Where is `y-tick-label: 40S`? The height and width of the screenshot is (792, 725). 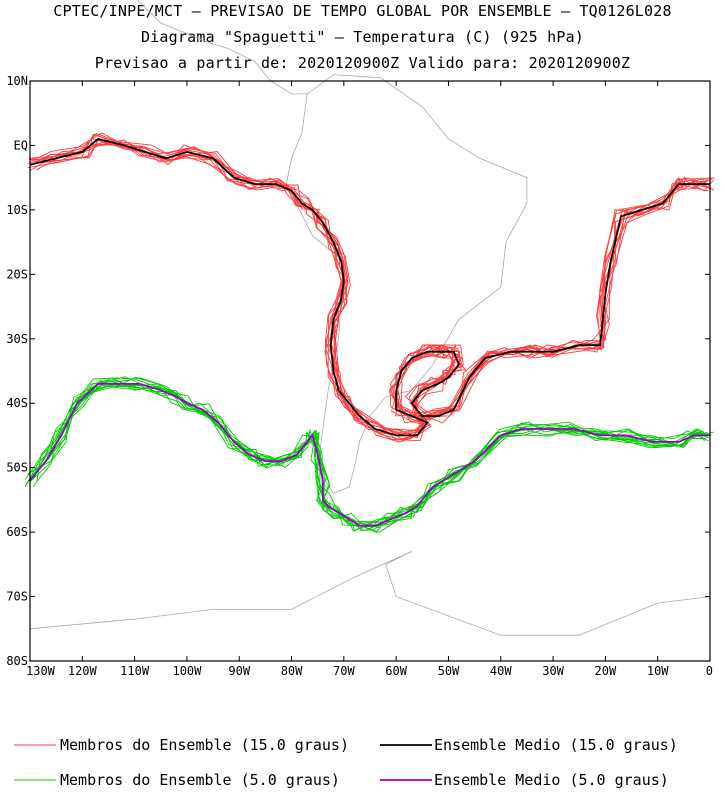 y-tick-label: 40S is located at coordinates (17, 403).